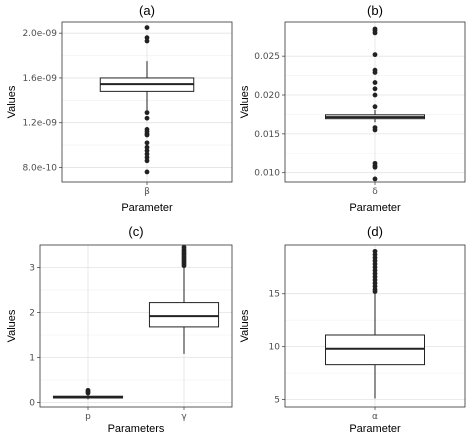 The image size is (474, 437). Describe the element at coordinates (32, 359) in the screenshot. I see `y-tick-label: 1` at that location.